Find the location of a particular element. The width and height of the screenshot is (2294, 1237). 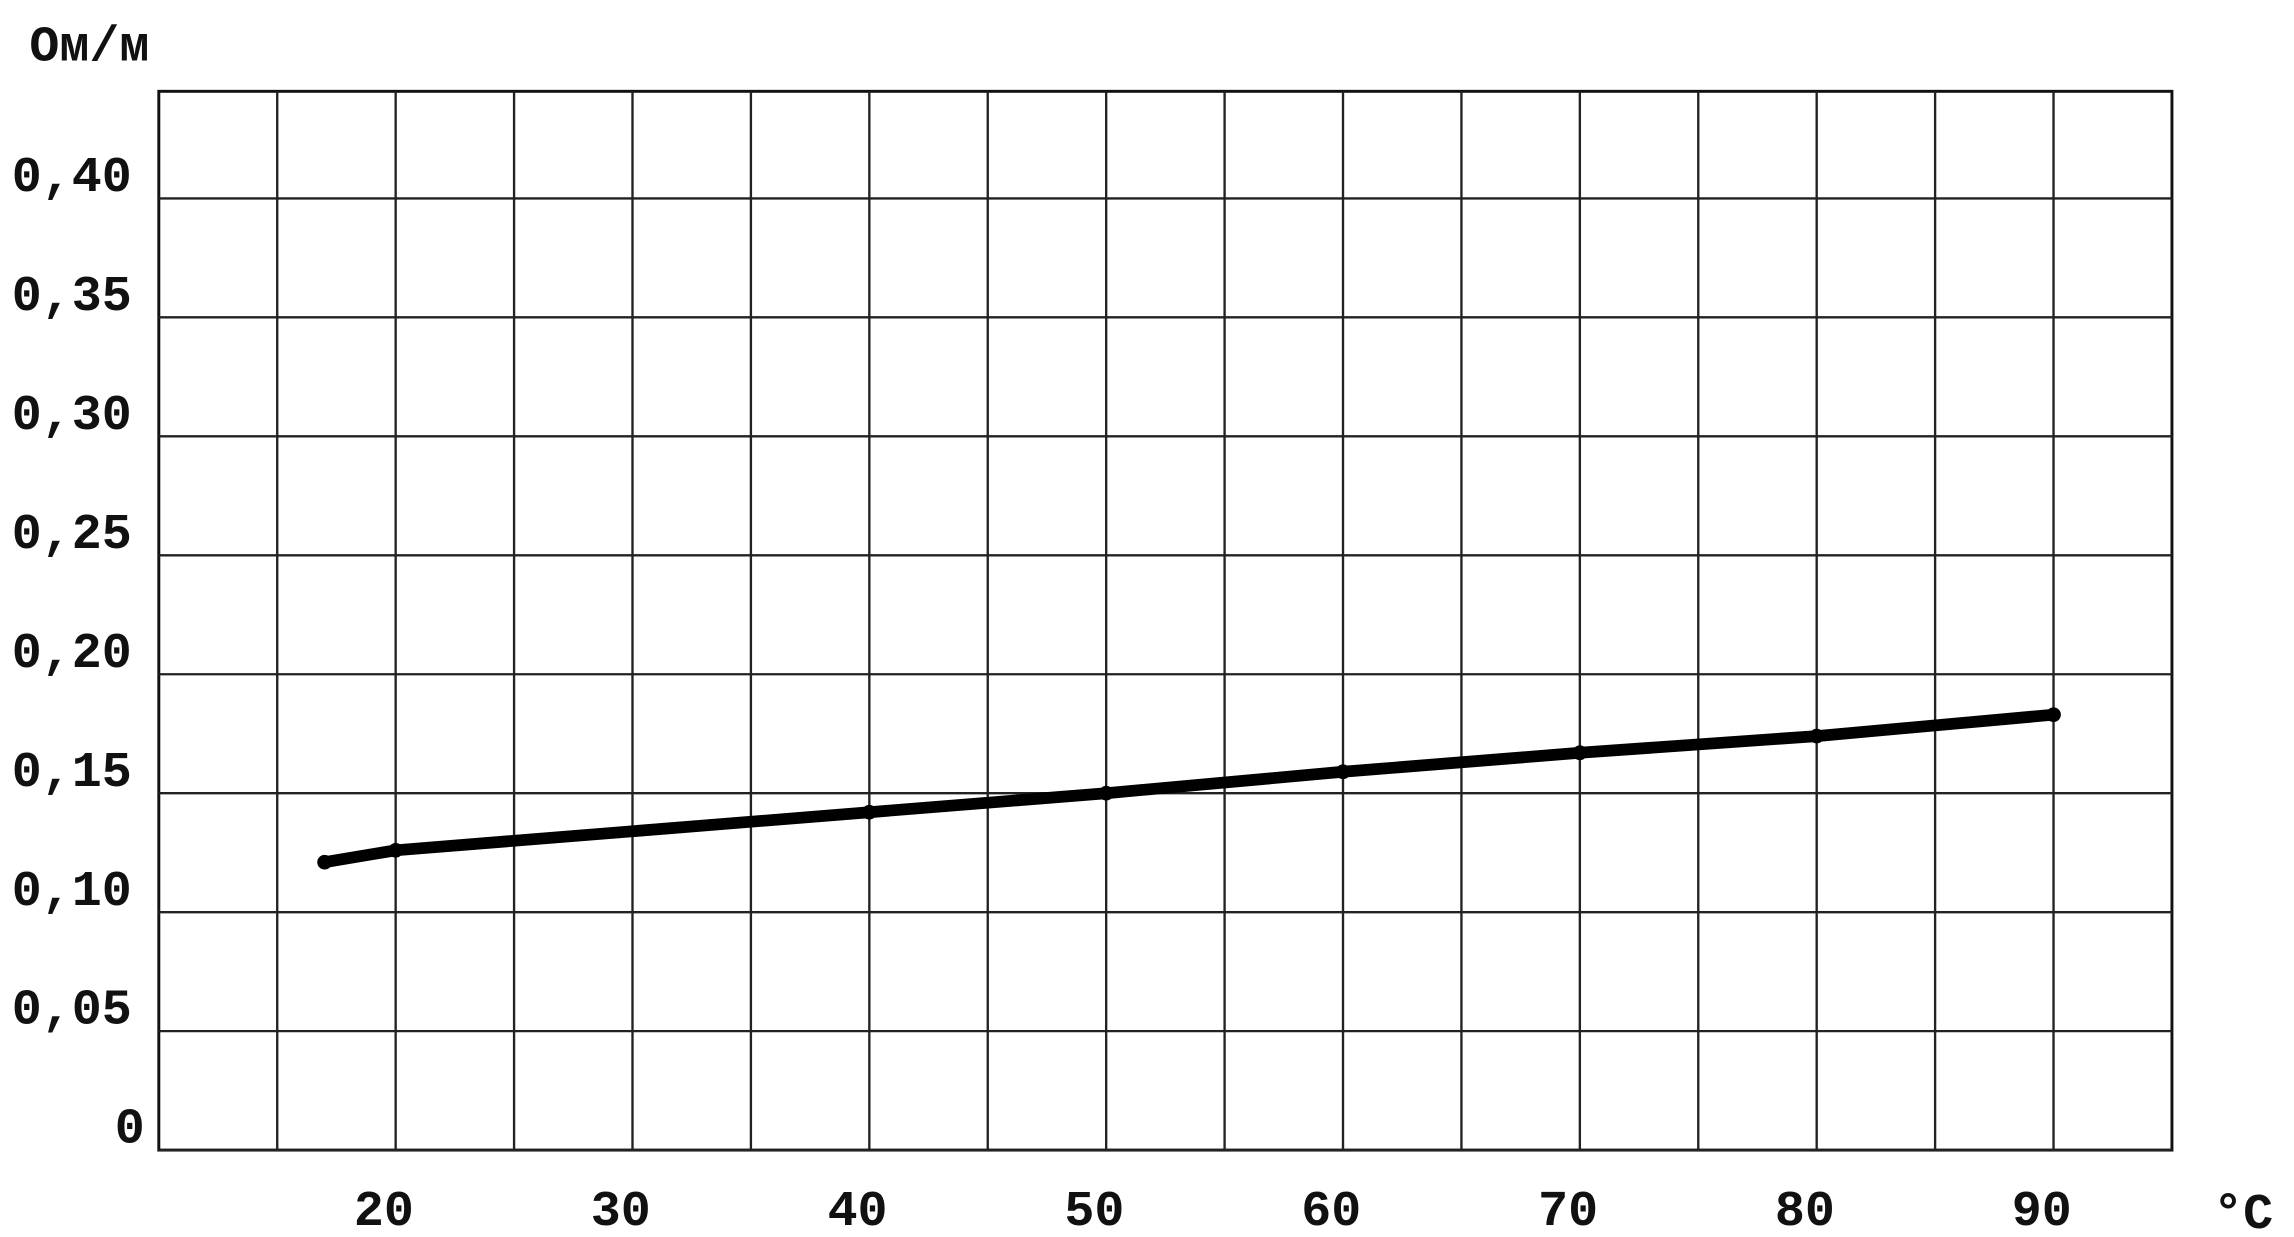

x-tick-label: 20 is located at coordinates (384, 1210).